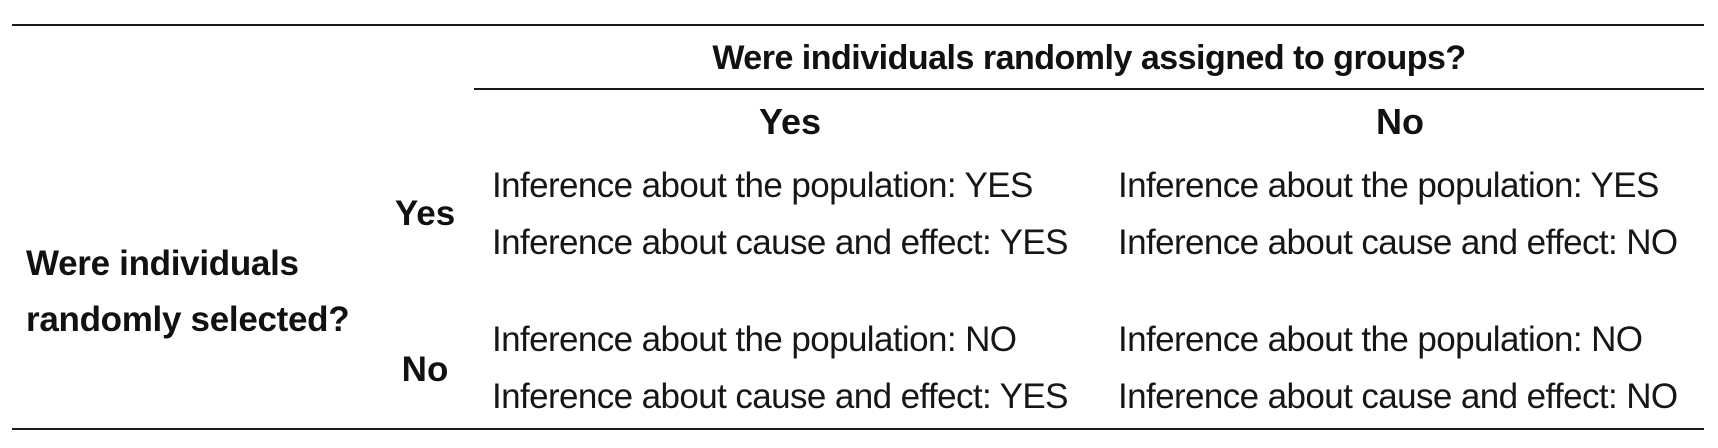  I want to click on column-header-rule, so click(1089, 89).